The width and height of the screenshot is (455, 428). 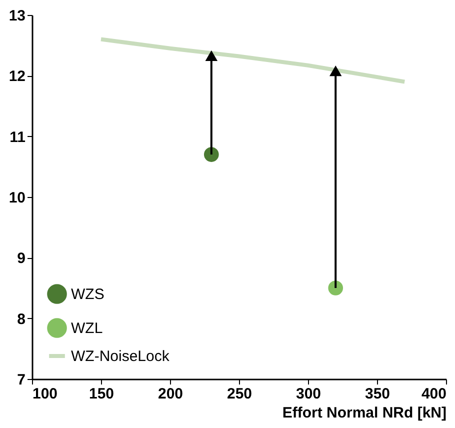 I want to click on y-tick-label: 12, so click(x=17, y=77).